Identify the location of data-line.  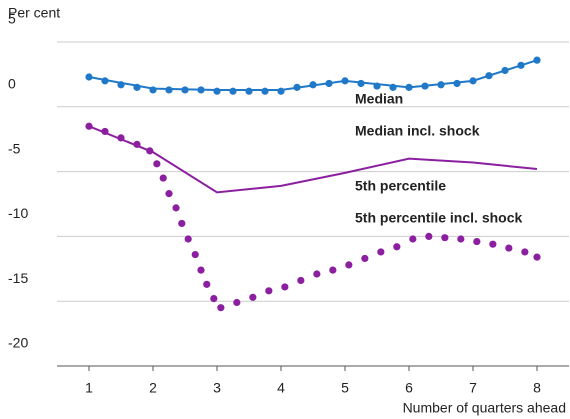
(313, 159).